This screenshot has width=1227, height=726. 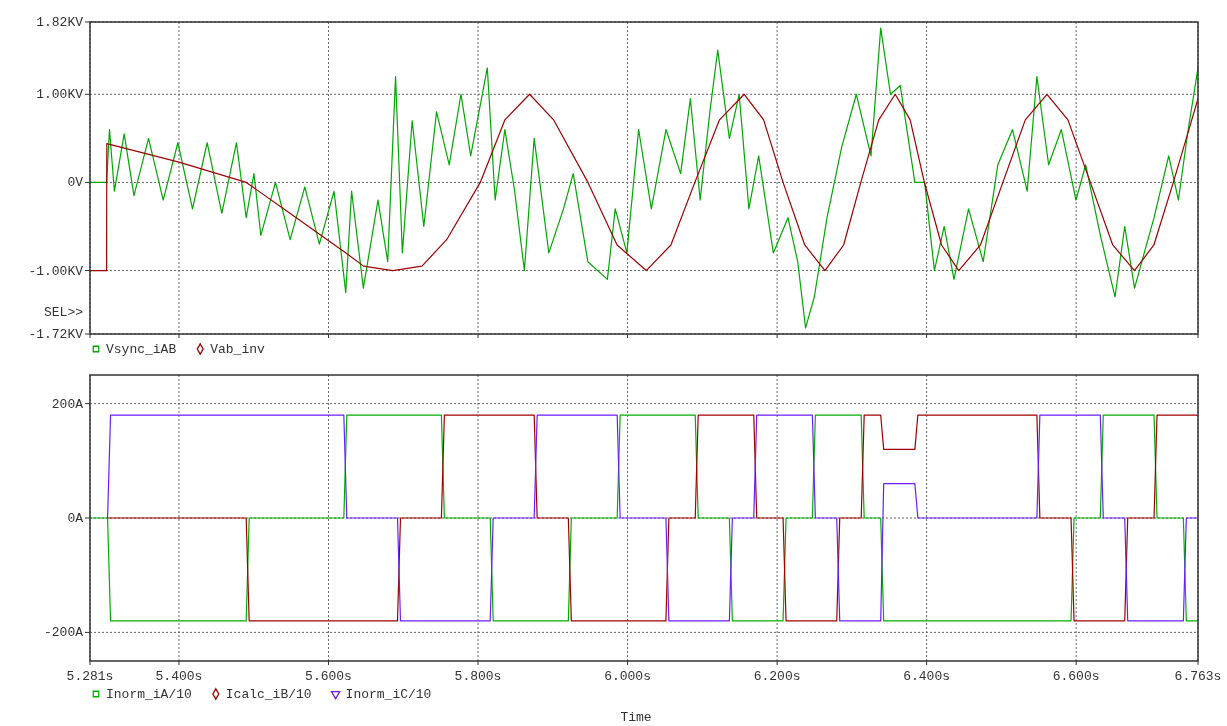 I want to click on x-tick-label: 6.200s, so click(x=777, y=676).